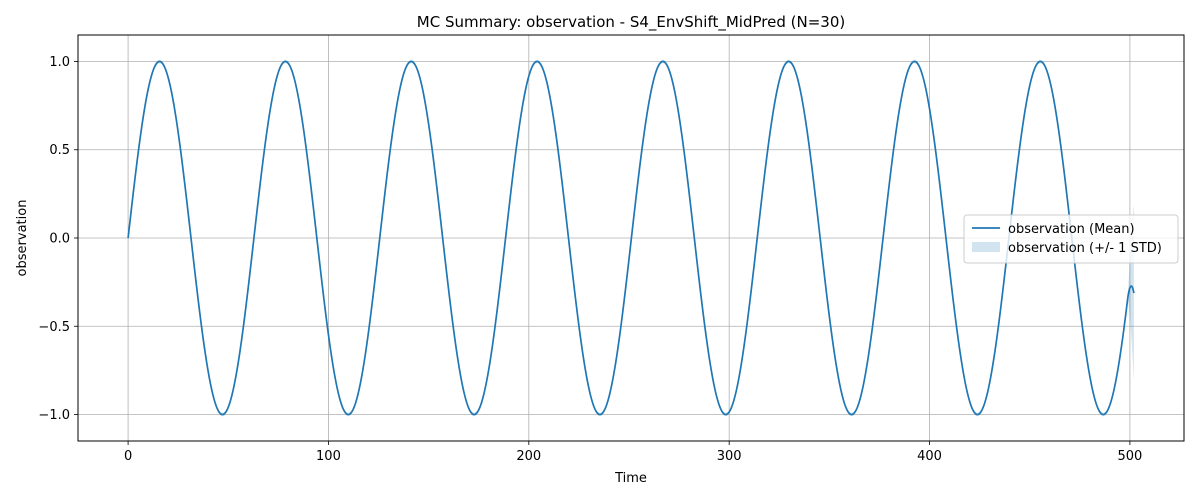 The image size is (1200, 500). What do you see at coordinates (1071, 229) in the screenshot?
I see `legend-label-mean: observation (Mean)` at bounding box center [1071, 229].